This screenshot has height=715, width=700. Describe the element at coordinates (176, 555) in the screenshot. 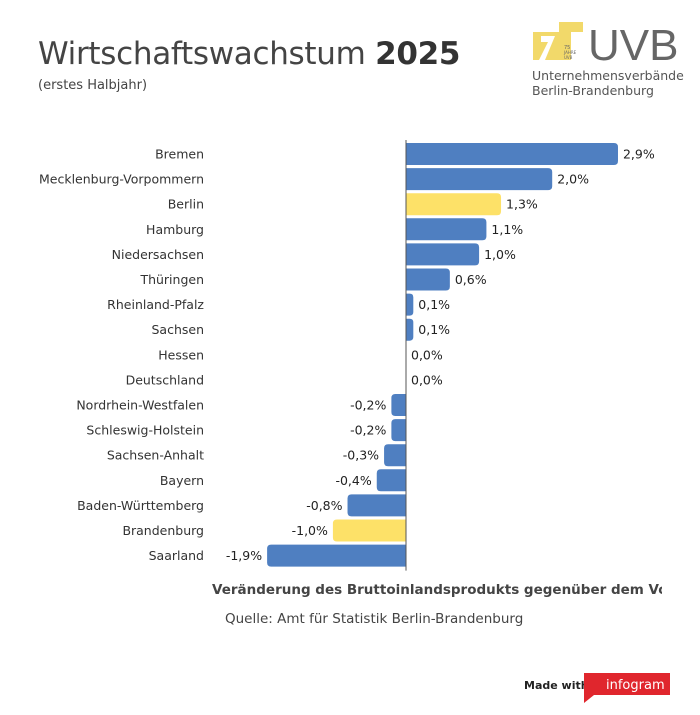

I see `category-label-16: Saarland` at that location.